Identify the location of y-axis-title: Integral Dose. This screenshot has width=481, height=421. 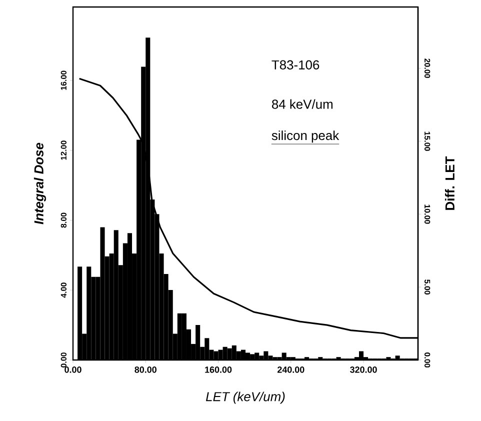
(40, 183).